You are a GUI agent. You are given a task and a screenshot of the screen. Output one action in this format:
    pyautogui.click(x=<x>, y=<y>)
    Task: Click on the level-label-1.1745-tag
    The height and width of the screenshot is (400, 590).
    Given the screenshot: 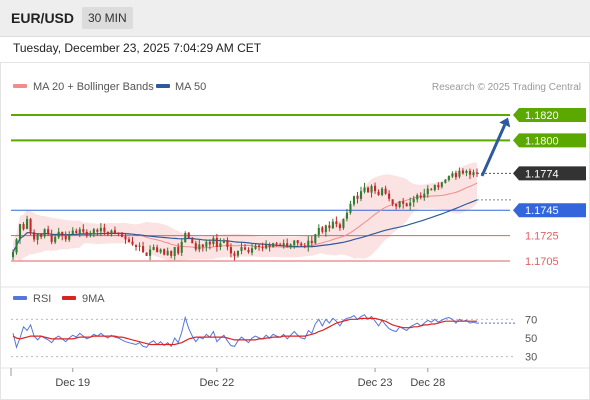 What is the action you would take?
    pyautogui.click(x=549, y=210)
    